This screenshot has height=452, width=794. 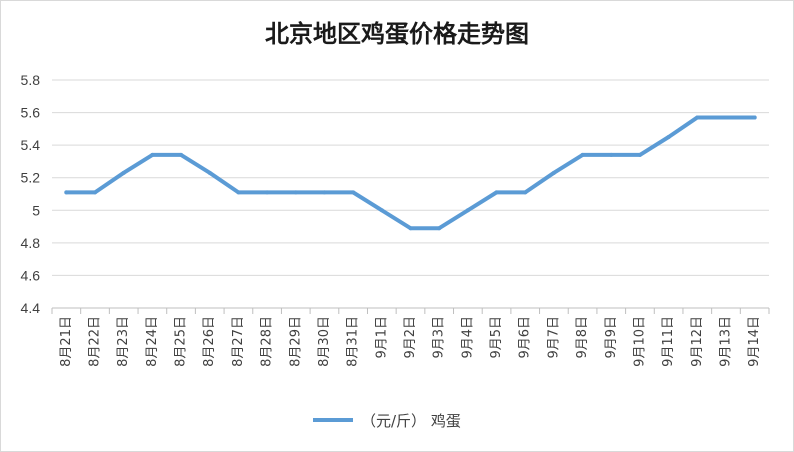 What do you see at coordinates (31, 145) in the screenshot?
I see `y-tick-label: 5.4` at bounding box center [31, 145].